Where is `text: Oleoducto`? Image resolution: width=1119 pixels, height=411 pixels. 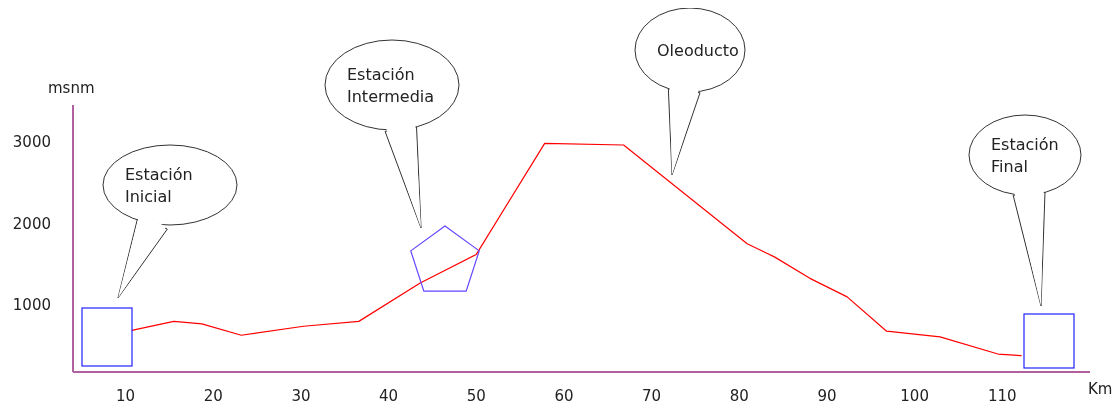
text: Oleoducto is located at coordinates (698, 50).